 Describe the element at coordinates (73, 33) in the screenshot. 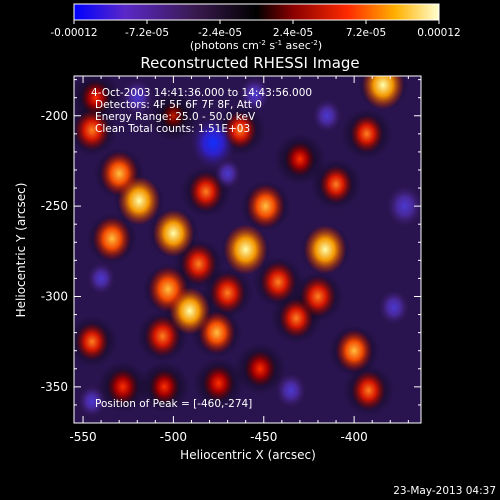

I see `colorbar-tick-label: -0.00012` at that location.